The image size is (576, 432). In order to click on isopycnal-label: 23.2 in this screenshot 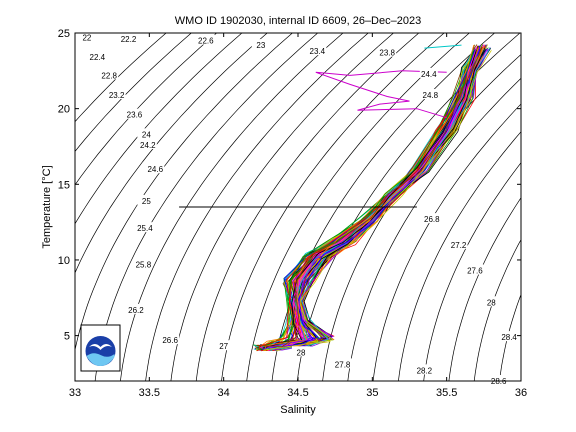, I will do `click(117, 95)`.